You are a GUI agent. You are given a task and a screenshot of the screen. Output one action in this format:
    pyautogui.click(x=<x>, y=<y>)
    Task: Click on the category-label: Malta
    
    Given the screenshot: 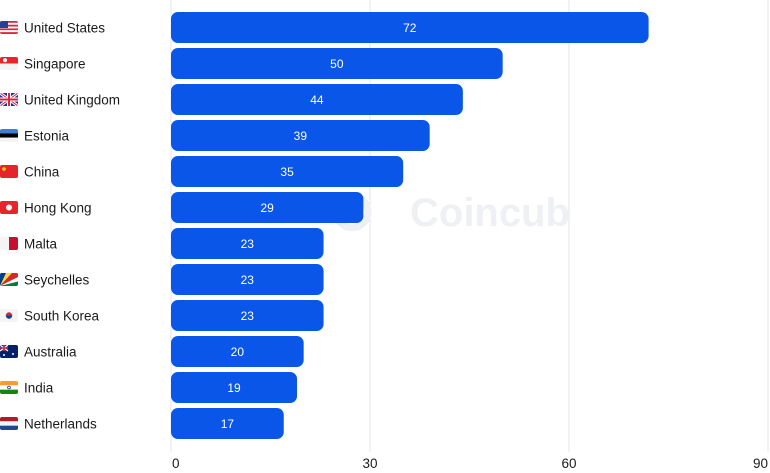 What is the action you would take?
    pyautogui.click(x=41, y=244)
    